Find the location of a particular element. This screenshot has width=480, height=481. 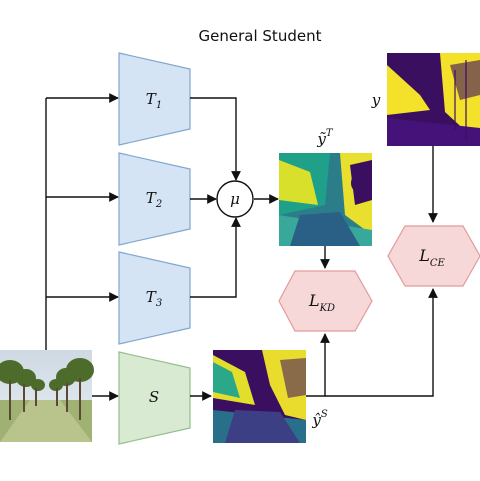

teacher-output-label: ỹT is located at coordinates (324, 138).